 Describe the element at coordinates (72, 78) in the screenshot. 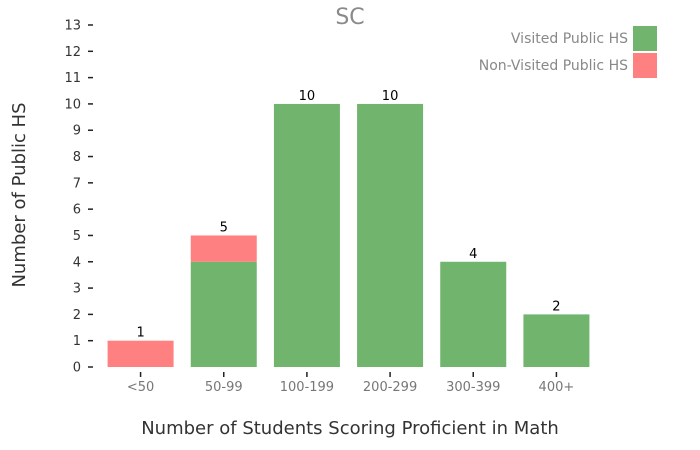

I see `y-tick-label: 11` at that location.